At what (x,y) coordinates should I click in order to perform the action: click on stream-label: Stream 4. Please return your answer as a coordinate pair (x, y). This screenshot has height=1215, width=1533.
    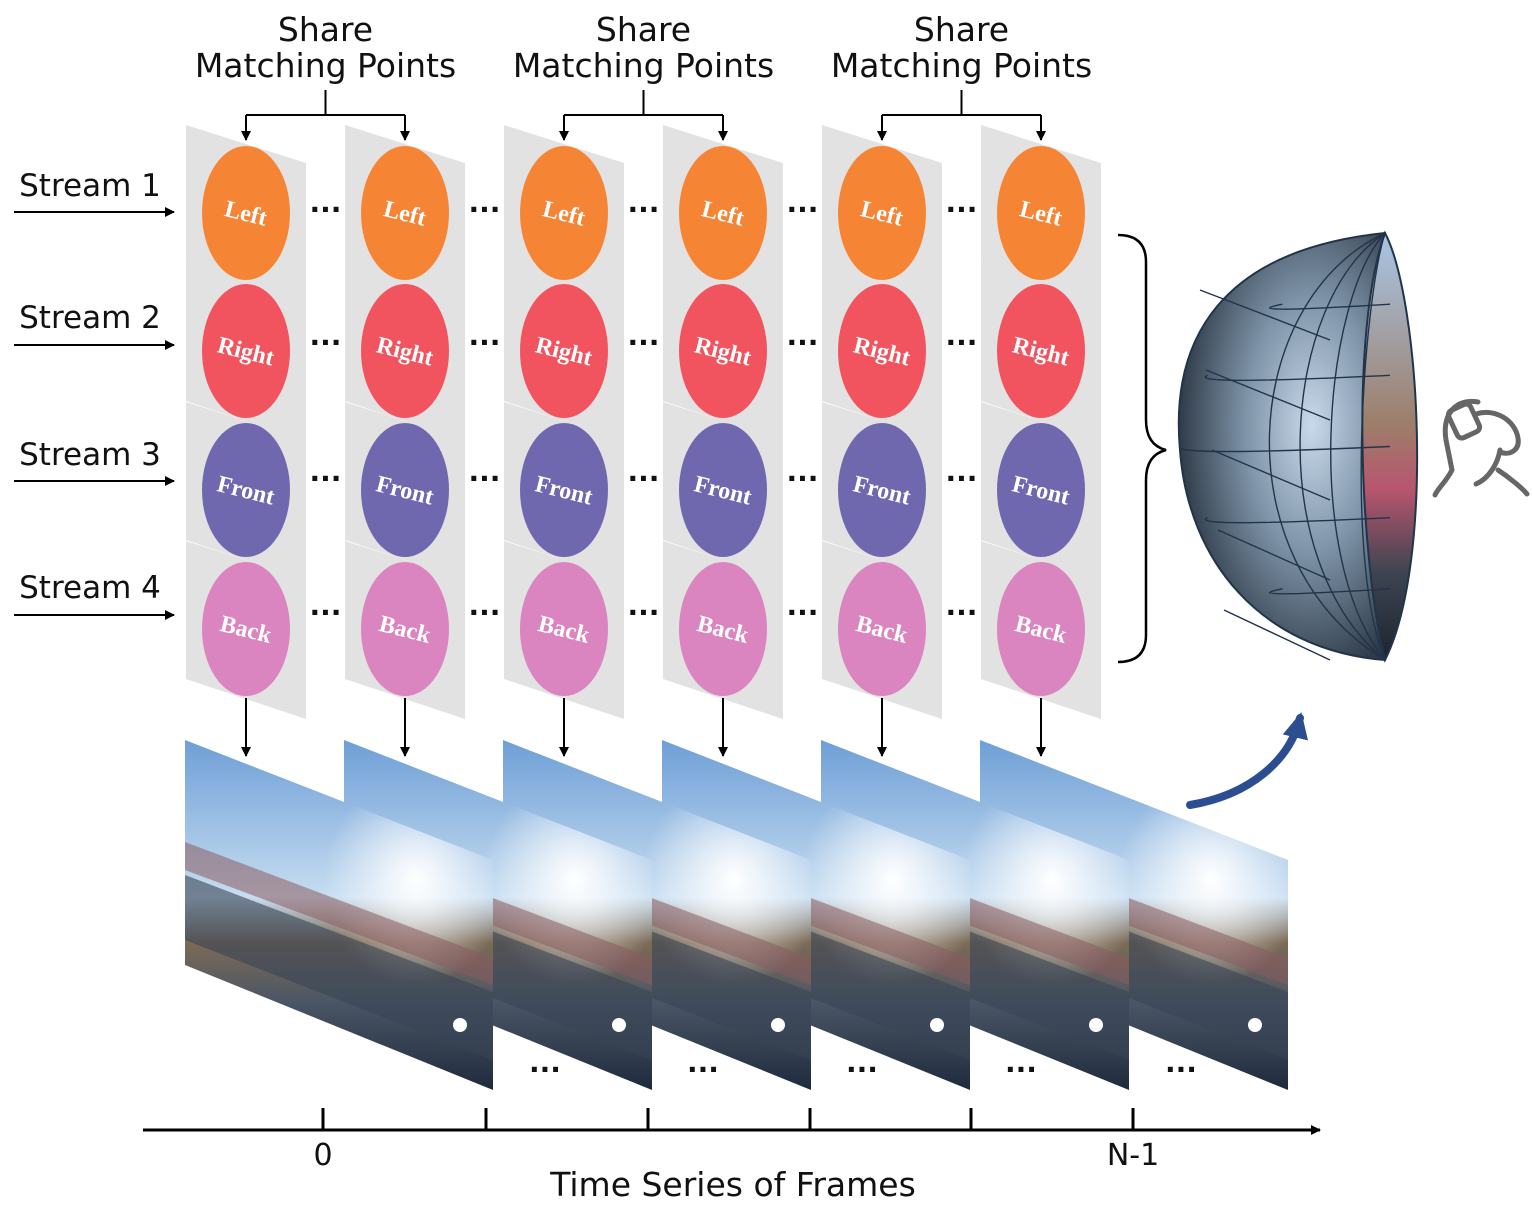
    Looking at the image, I should click on (90, 588).